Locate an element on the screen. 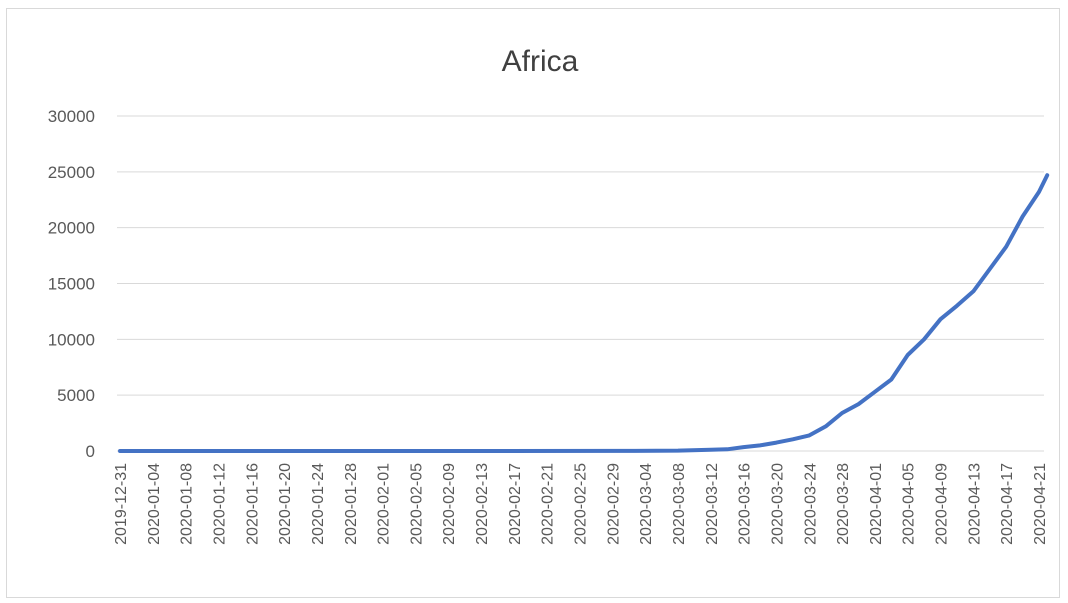  x-tick-label: 2020-01-16 is located at coordinates (252, 504).